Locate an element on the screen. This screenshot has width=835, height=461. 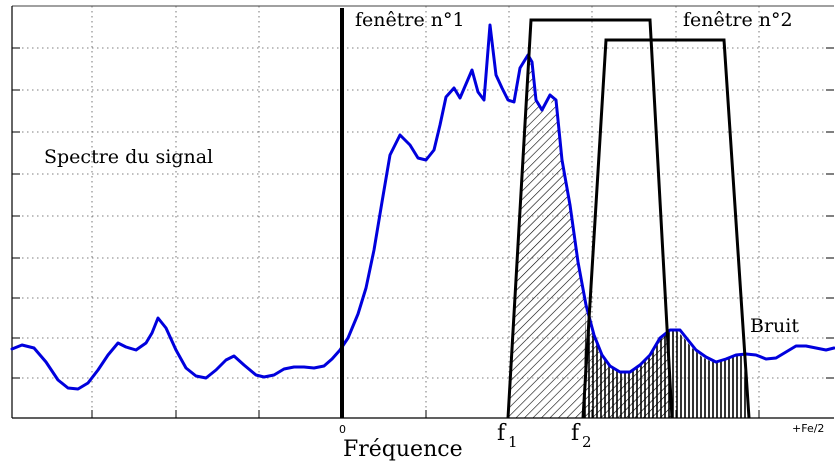
noise-label: Bruit is located at coordinates (774, 326).